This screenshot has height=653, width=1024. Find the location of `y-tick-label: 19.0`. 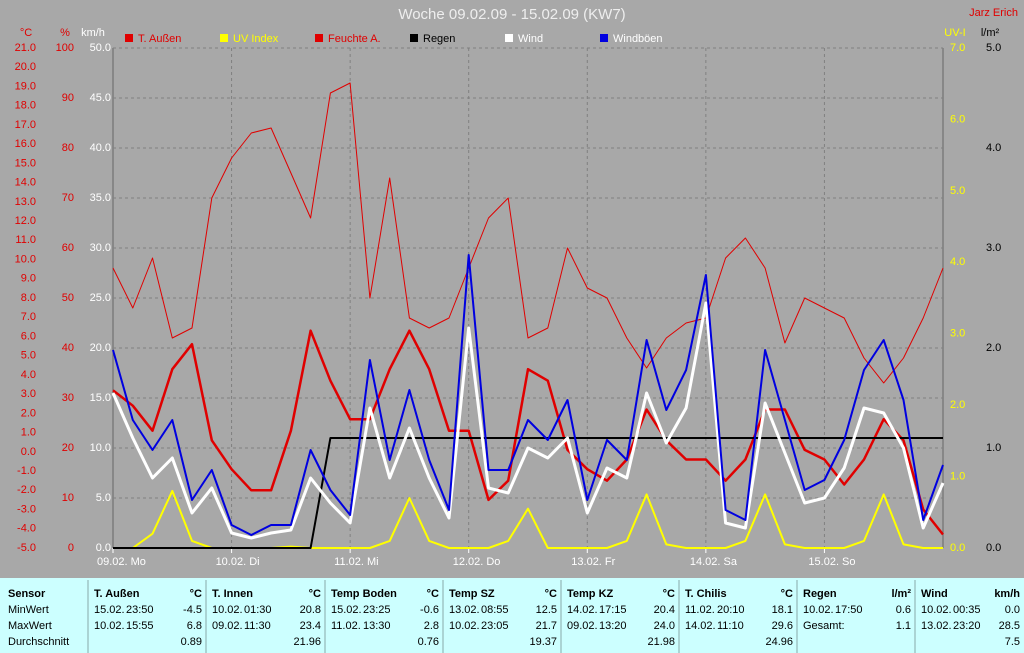

y-tick-label: 19.0 is located at coordinates (25, 86).